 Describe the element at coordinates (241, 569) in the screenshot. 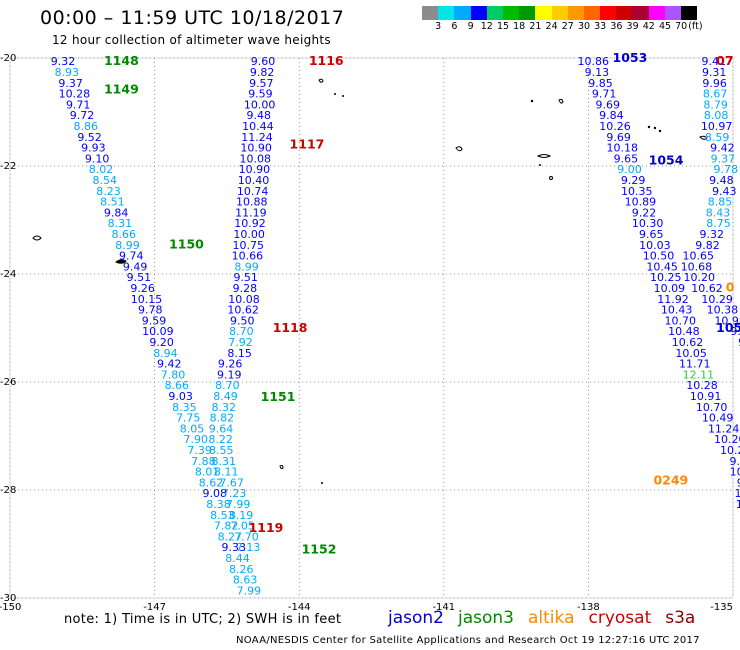

I see `wave-height-value: 8.26` at that location.